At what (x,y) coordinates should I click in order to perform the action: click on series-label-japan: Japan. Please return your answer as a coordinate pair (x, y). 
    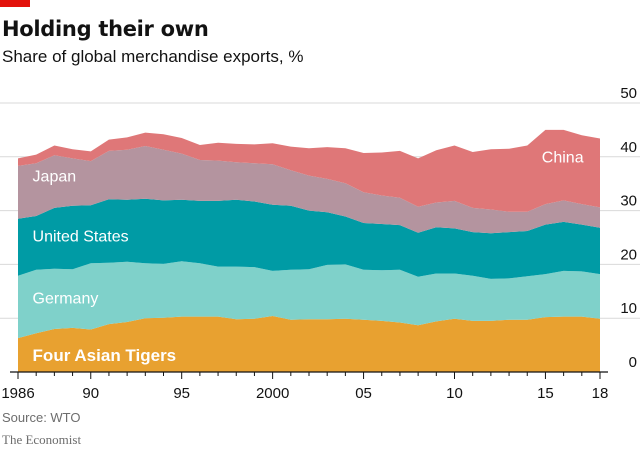
    Looking at the image, I should click on (55, 177).